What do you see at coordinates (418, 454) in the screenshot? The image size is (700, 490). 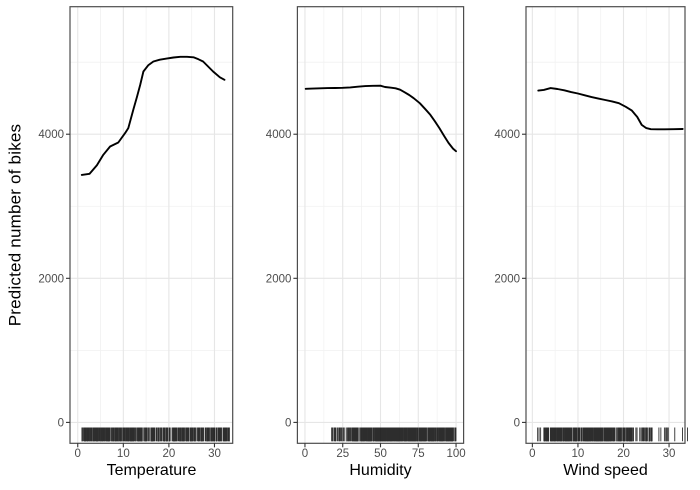 I see `x-tick-label: 75` at bounding box center [418, 454].